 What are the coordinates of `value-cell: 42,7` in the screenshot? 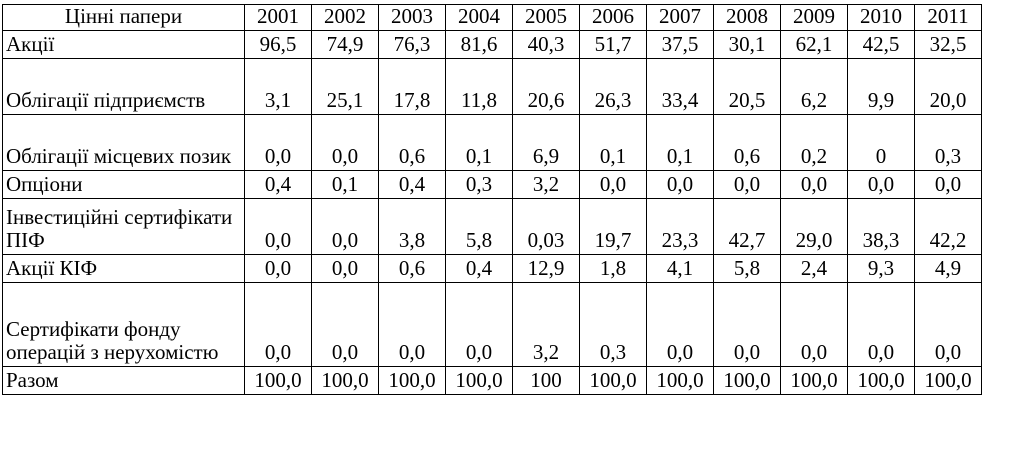 It's located at (747, 226).